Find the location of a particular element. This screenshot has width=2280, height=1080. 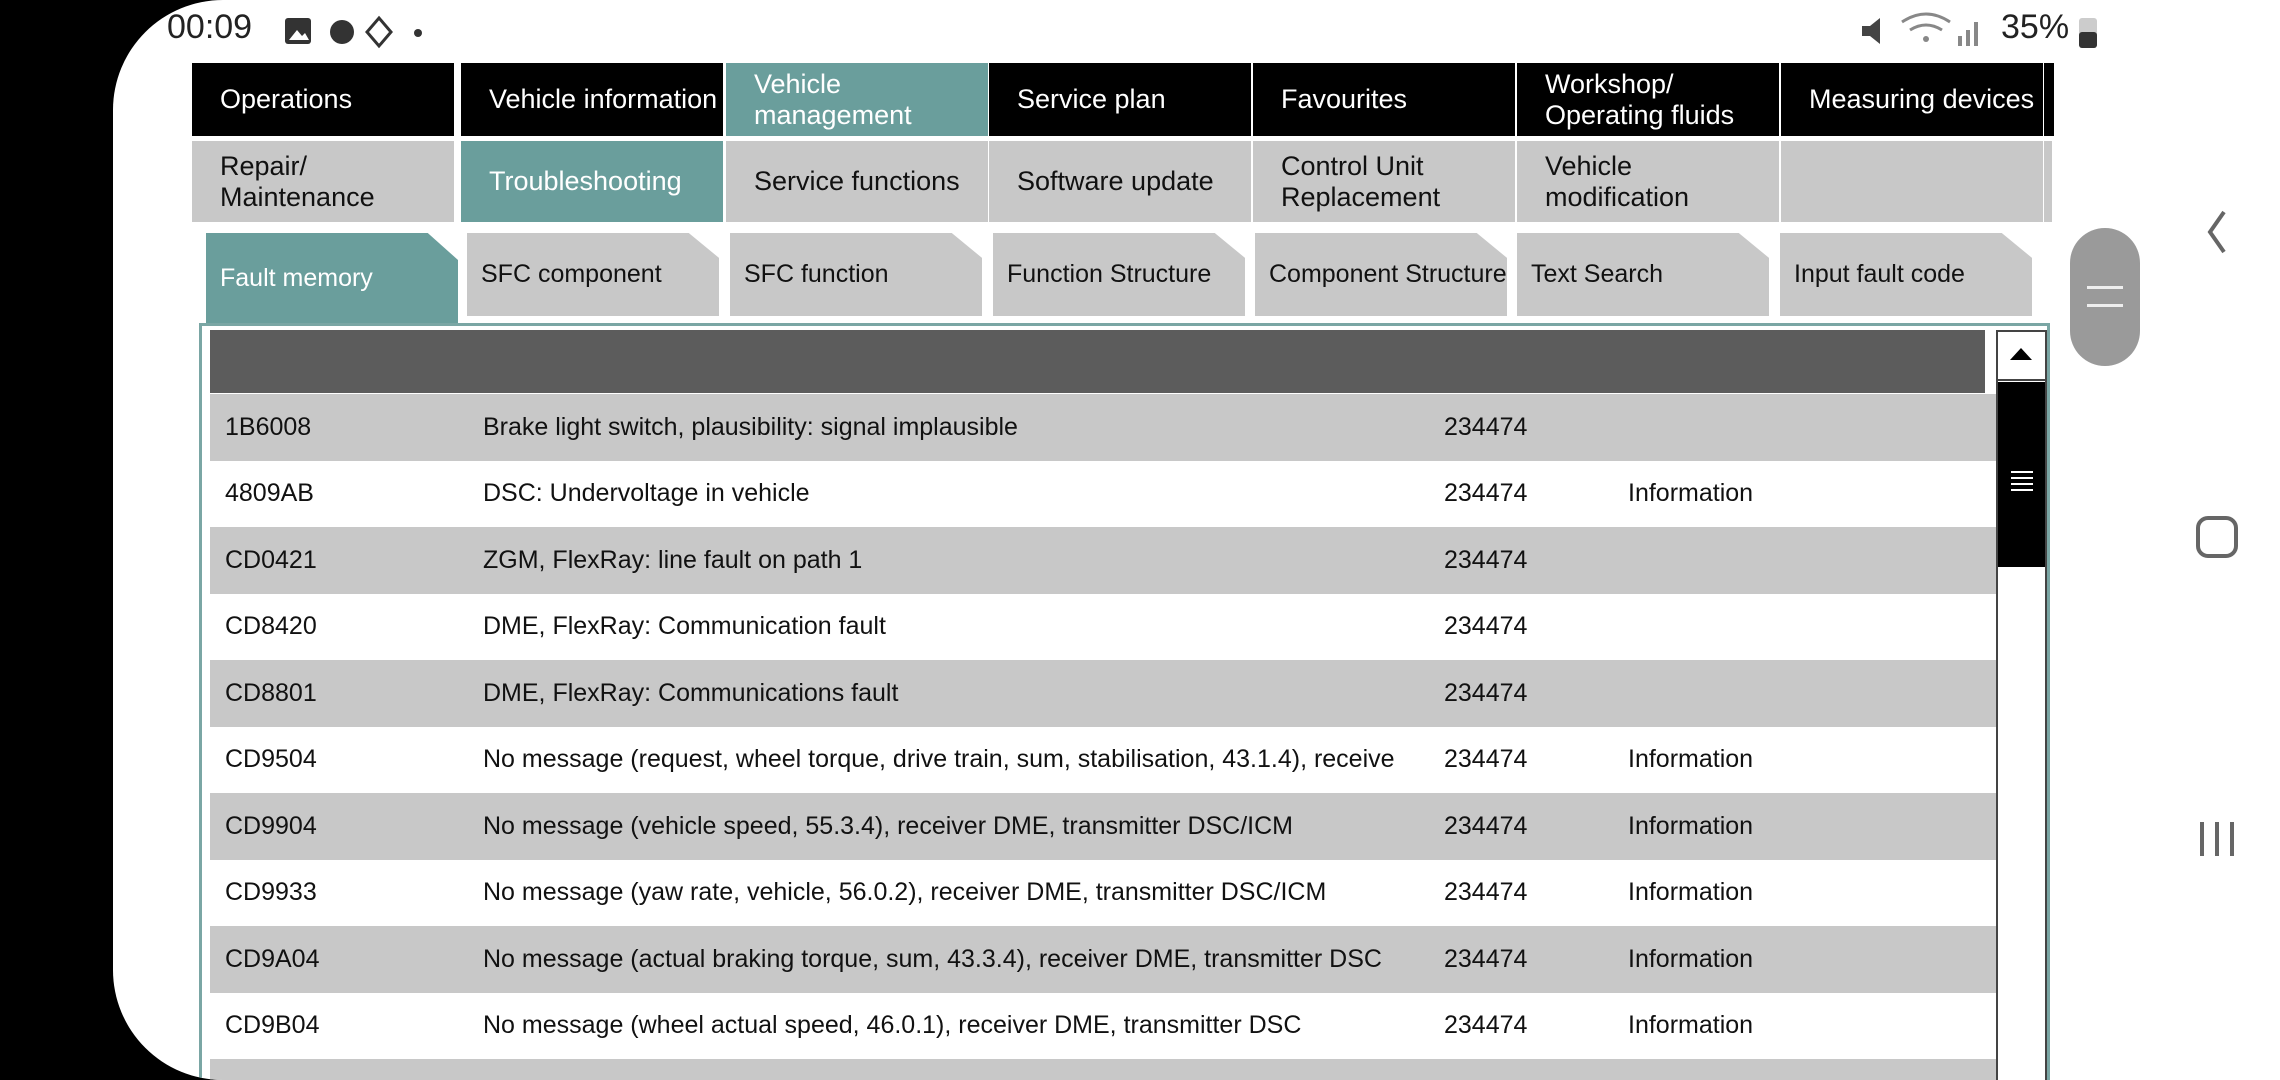

submenu-empty is located at coordinates (1912, 181).